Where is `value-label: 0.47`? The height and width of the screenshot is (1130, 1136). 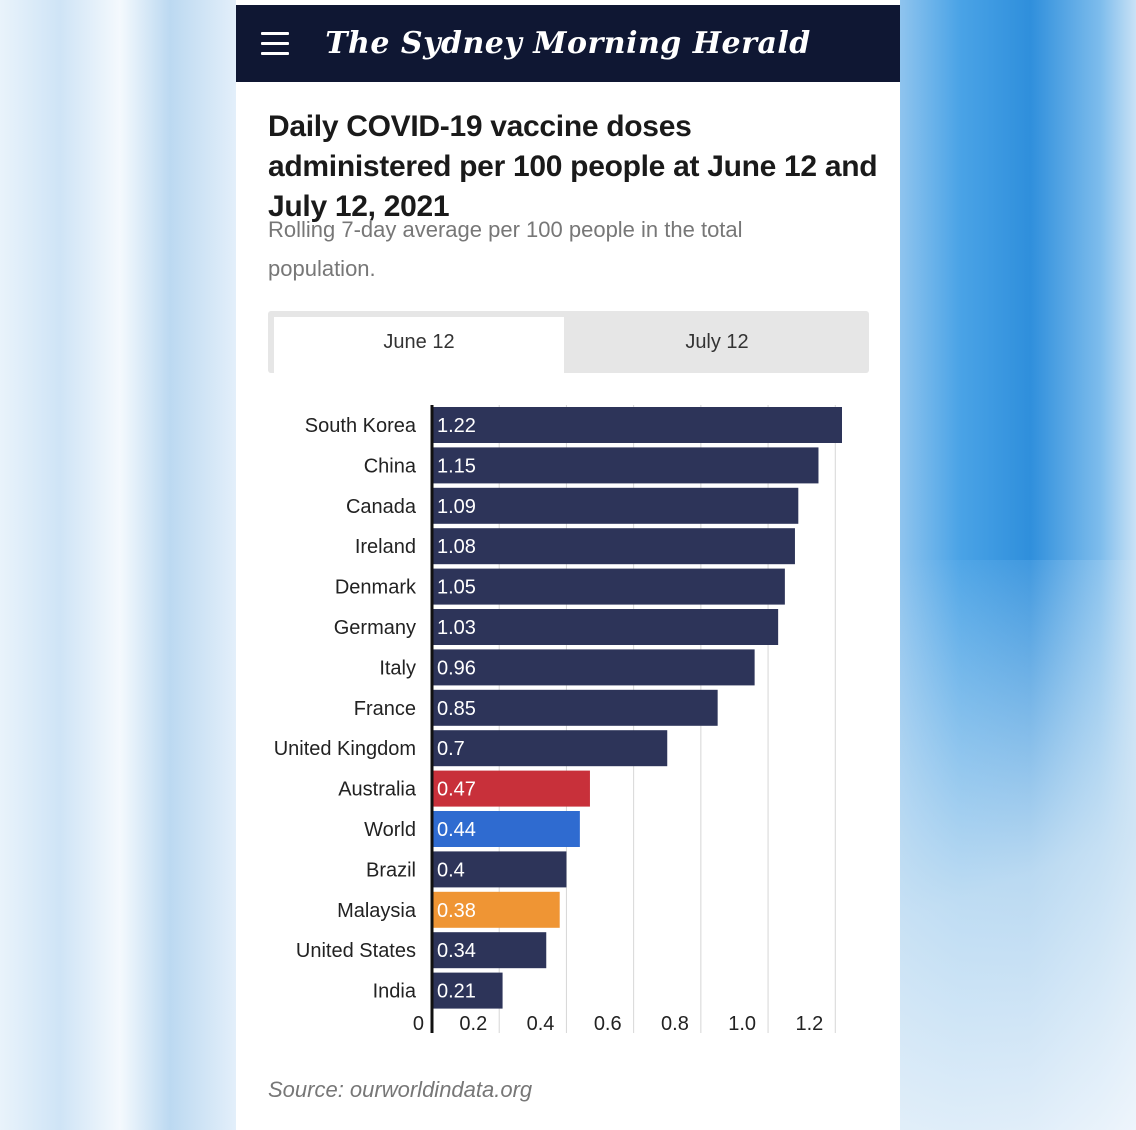 value-label: 0.47 is located at coordinates (456, 790).